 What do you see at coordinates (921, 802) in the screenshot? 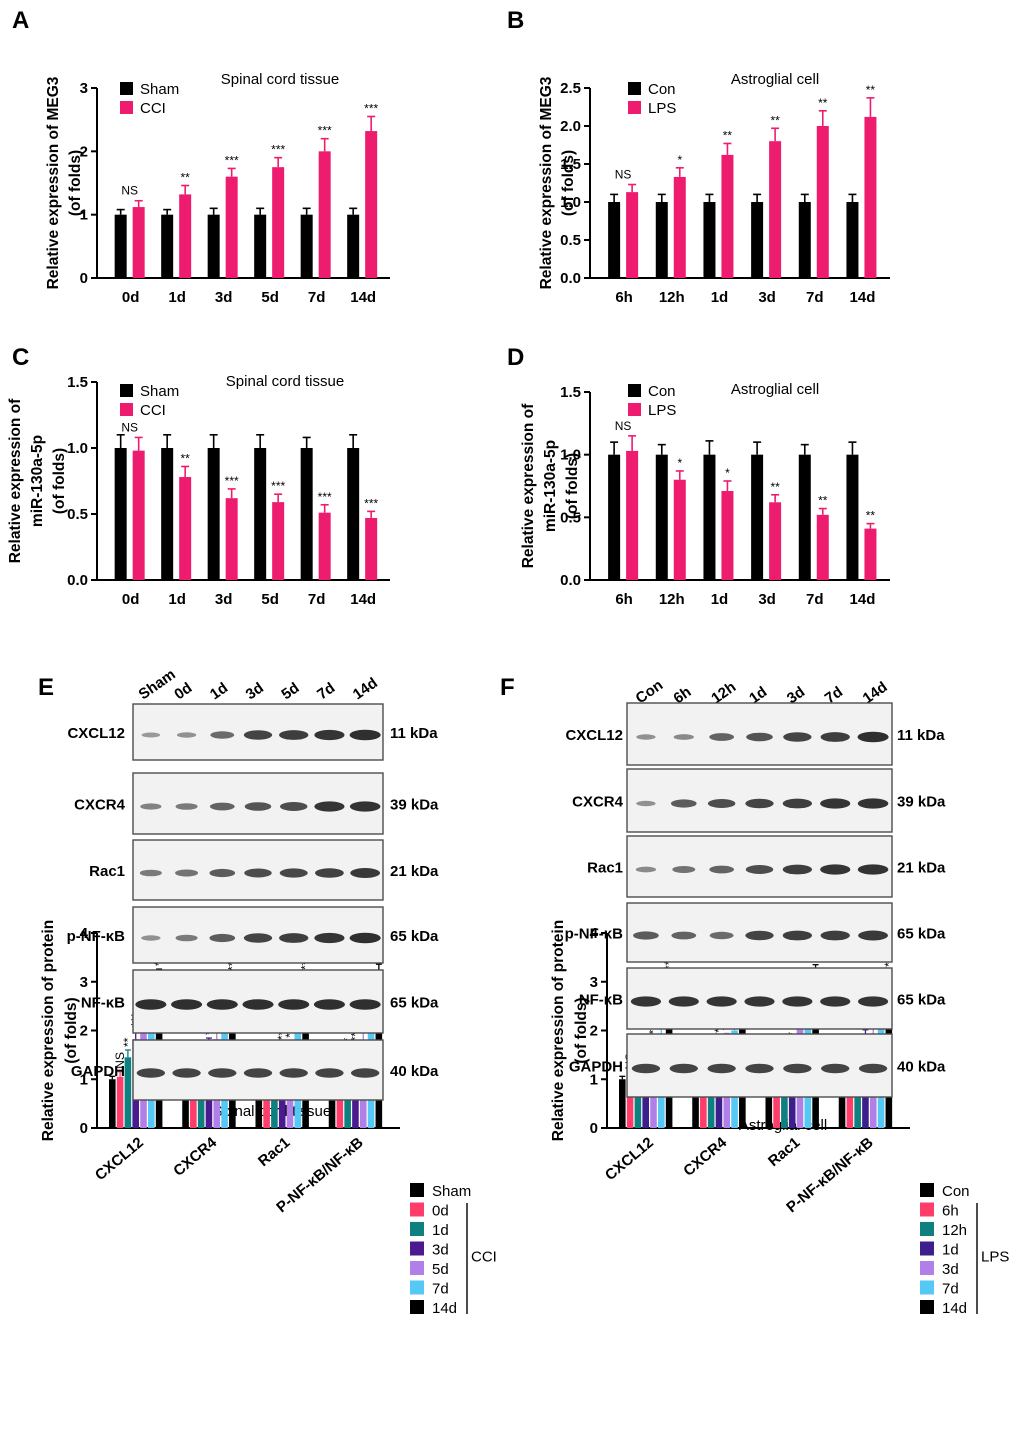
I see `blot-kda-label: 39 kDa` at bounding box center [921, 802].